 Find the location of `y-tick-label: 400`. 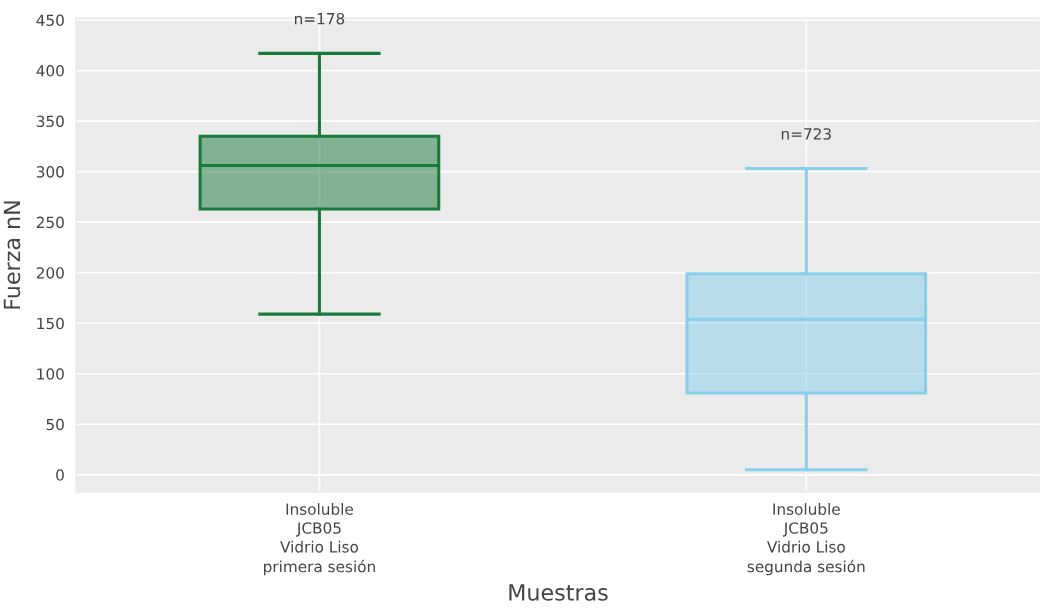

y-tick-label: 400 is located at coordinates (50, 71).